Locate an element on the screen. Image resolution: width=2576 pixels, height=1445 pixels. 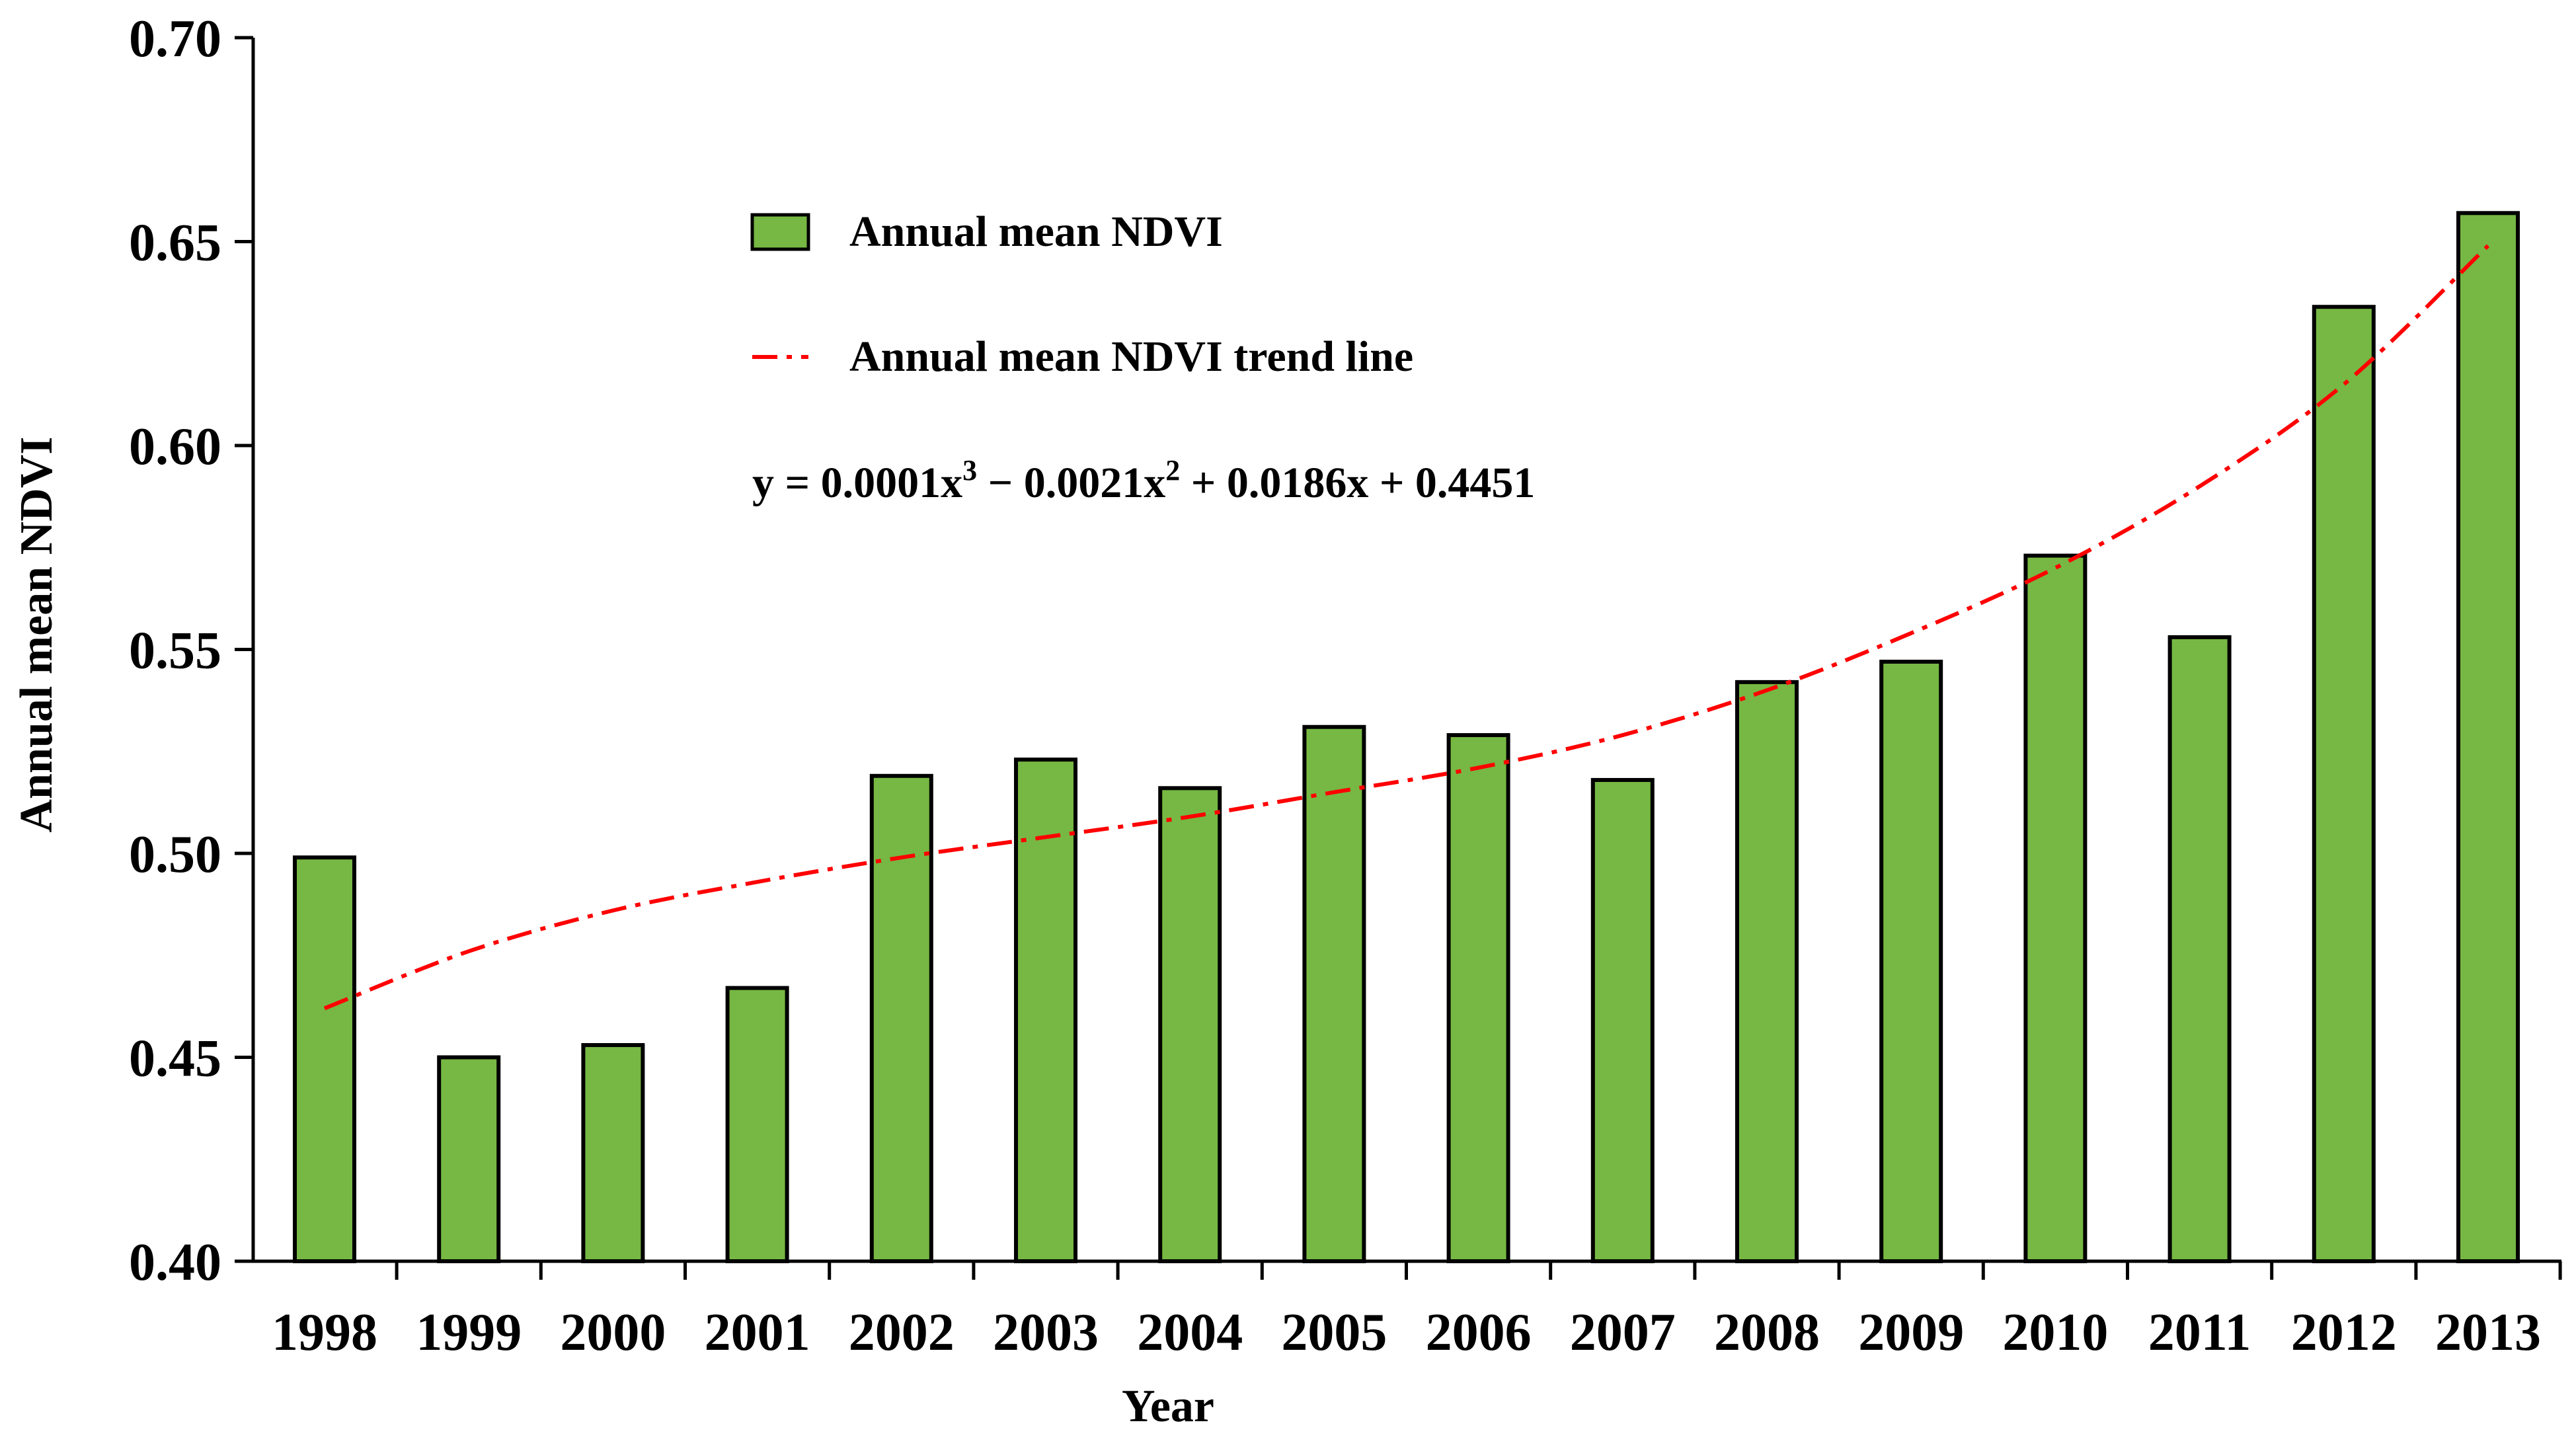
equation-exp-1: 3 is located at coordinates (969, 470).